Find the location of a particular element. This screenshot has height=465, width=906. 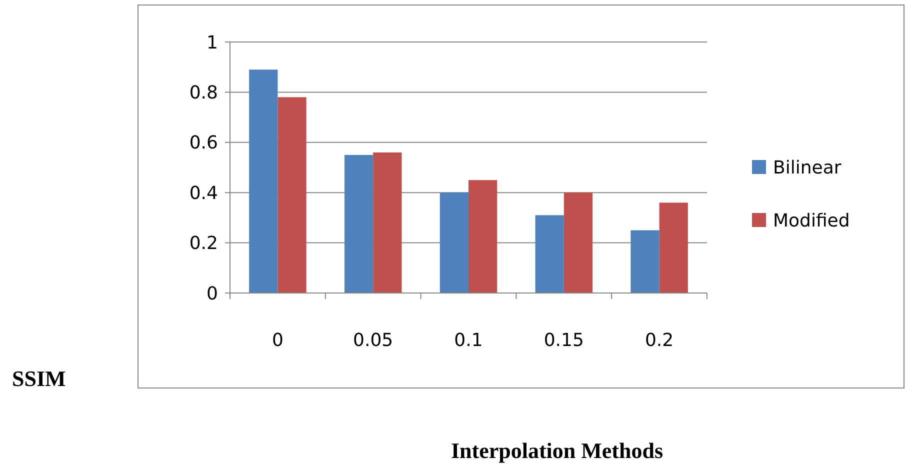

y-tick-label: 0.6 is located at coordinates (203, 143).